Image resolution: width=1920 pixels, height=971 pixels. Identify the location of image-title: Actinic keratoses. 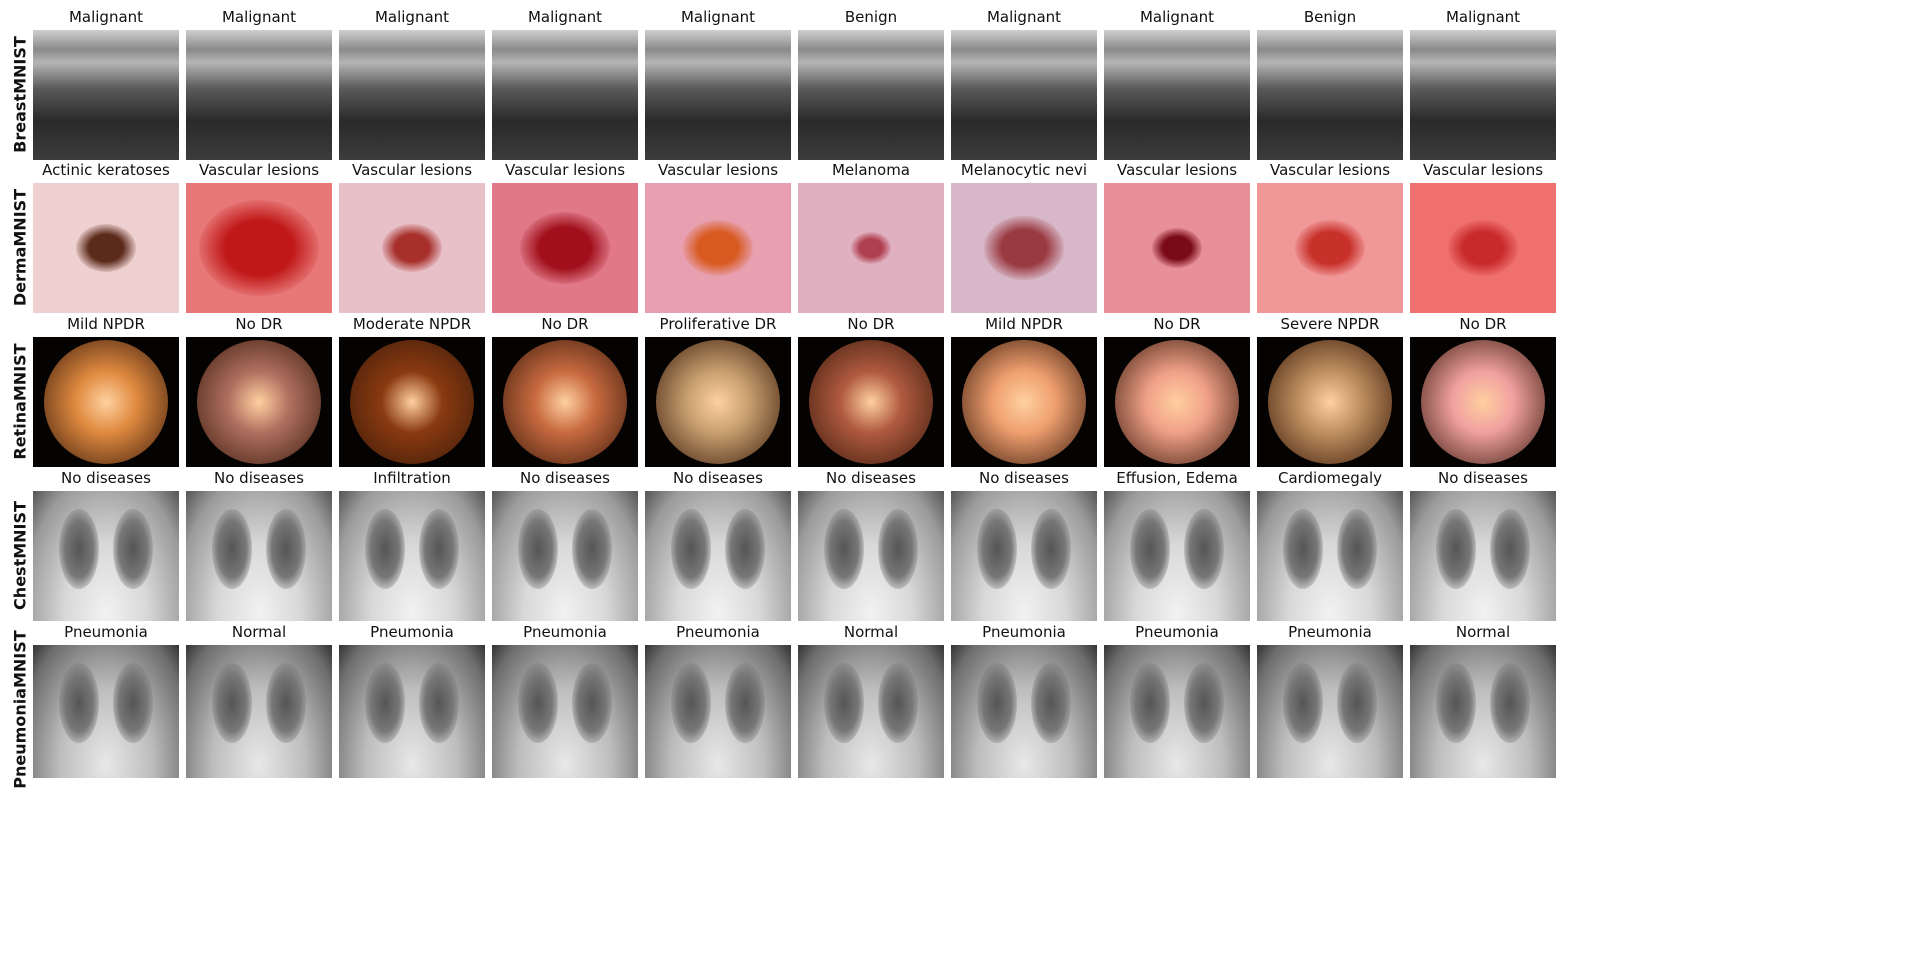
(106, 170).